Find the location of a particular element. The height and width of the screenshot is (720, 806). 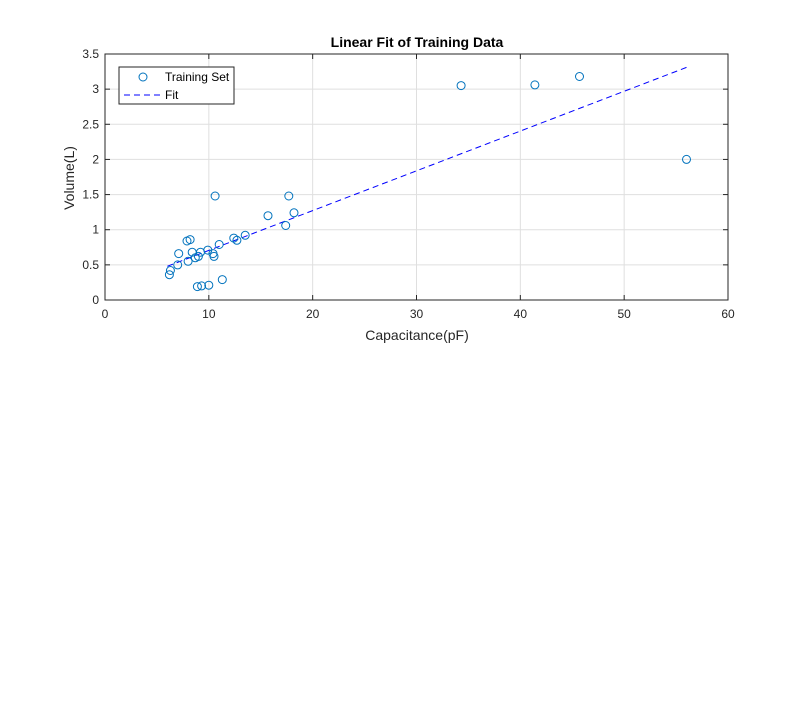

legend-label-training-set: Training Set is located at coordinates (197, 77).